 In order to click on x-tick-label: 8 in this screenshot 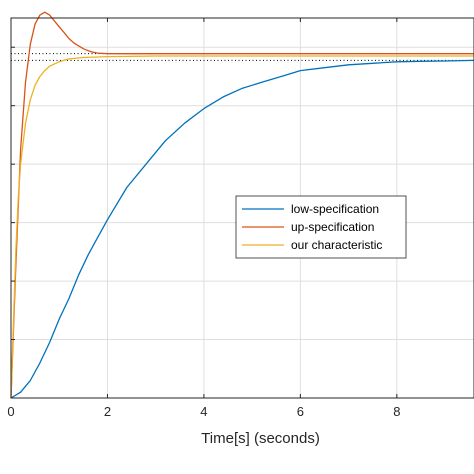, I will do `click(396, 411)`.